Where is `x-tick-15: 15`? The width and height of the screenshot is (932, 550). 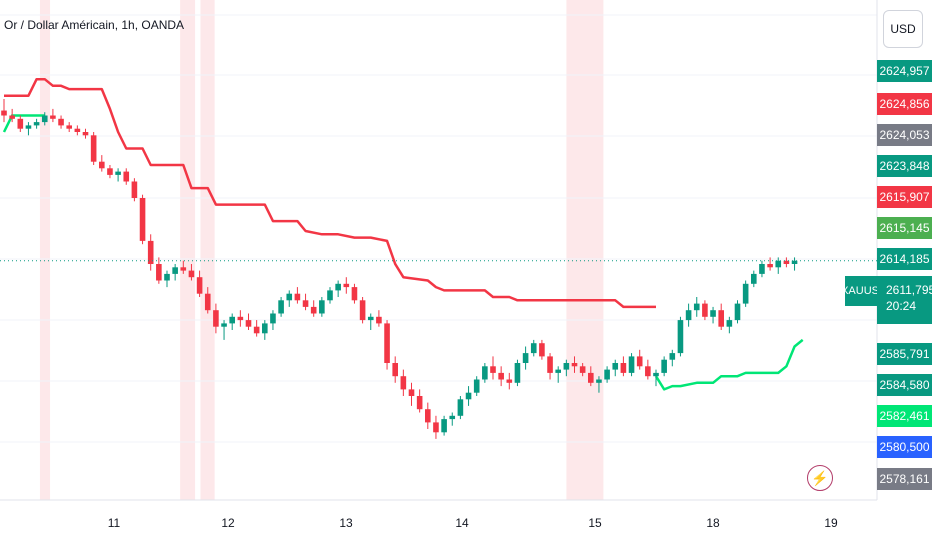 x-tick-15: 15 is located at coordinates (595, 523).